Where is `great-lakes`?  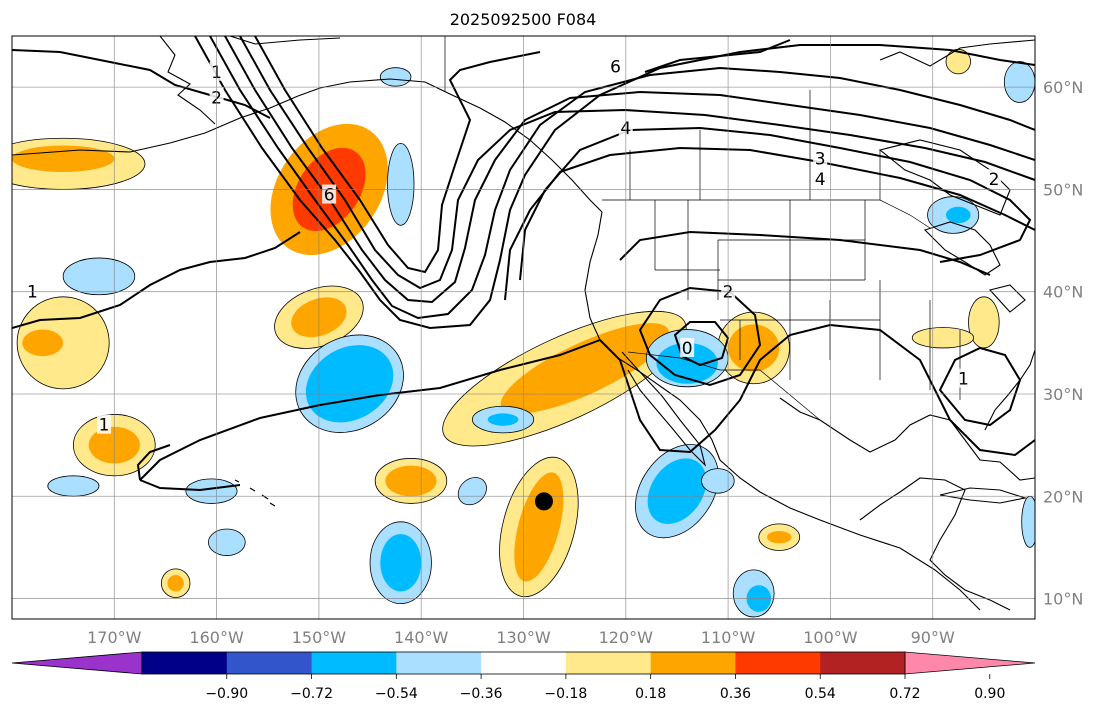
great-lakes is located at coordinates (974, 267).